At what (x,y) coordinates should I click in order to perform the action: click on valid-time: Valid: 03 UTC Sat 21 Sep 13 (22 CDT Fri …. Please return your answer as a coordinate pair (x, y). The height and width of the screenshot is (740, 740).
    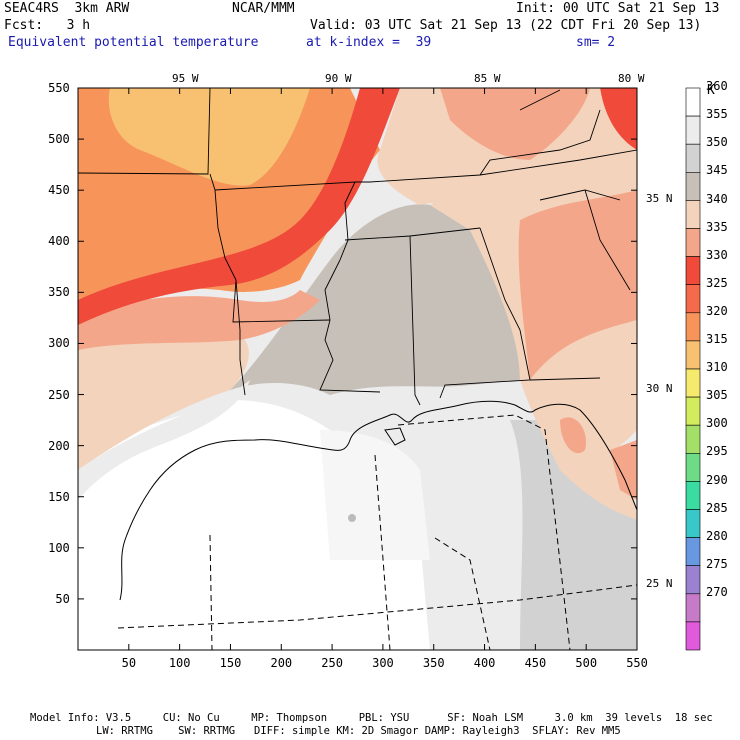
    Looking at the image, I should click on (506, 25).